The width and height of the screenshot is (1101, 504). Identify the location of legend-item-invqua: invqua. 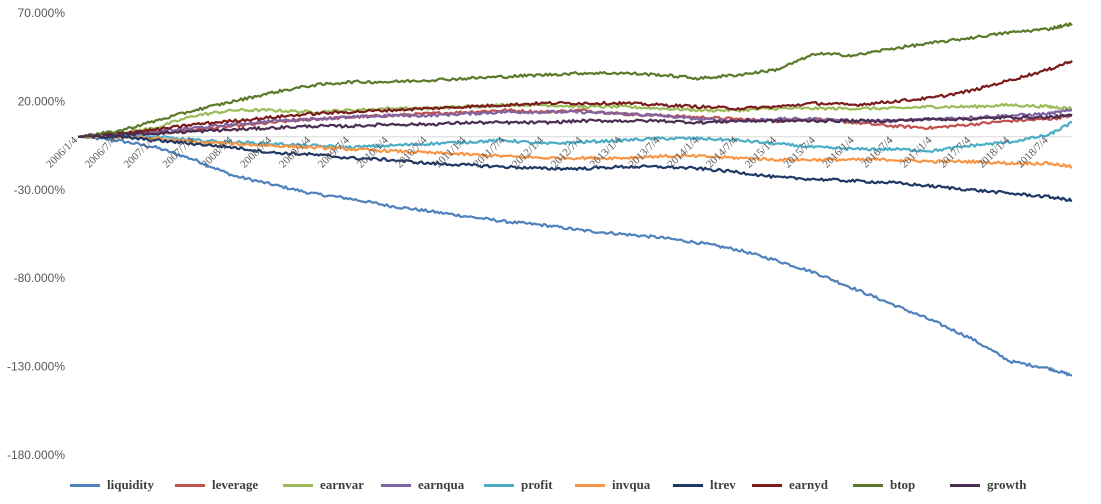
(612, 485).